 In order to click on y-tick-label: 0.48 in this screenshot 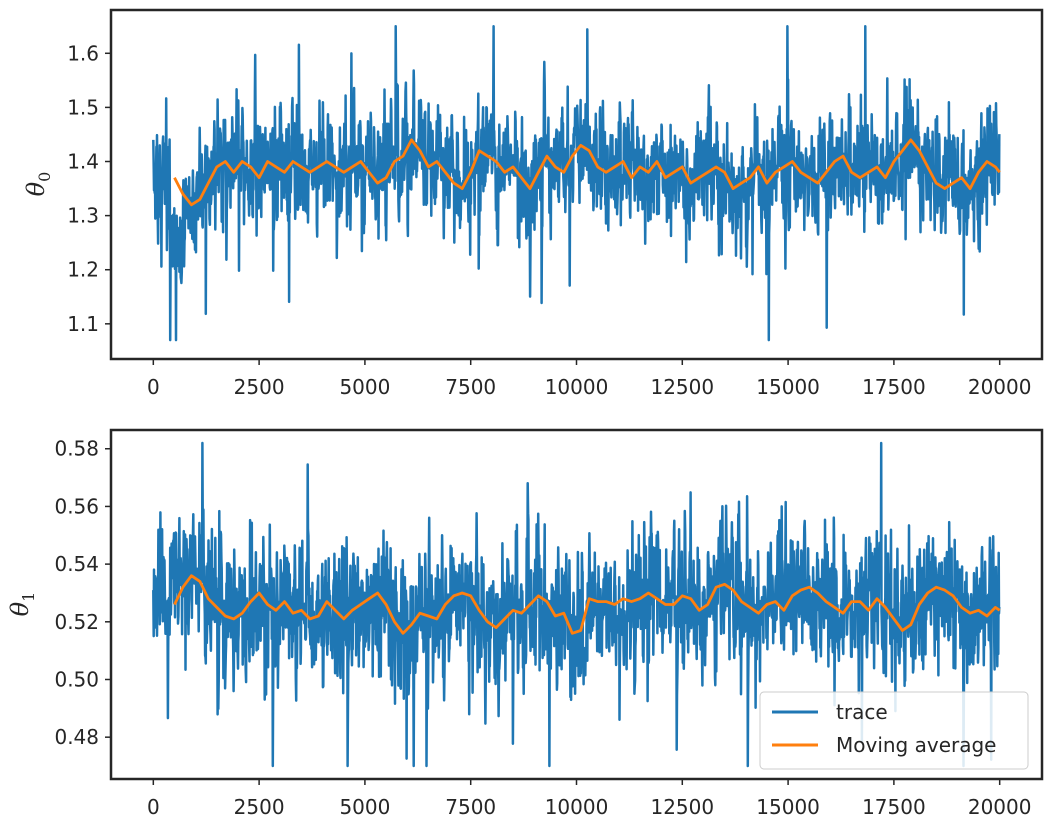, I will do `click(76, 737)`.